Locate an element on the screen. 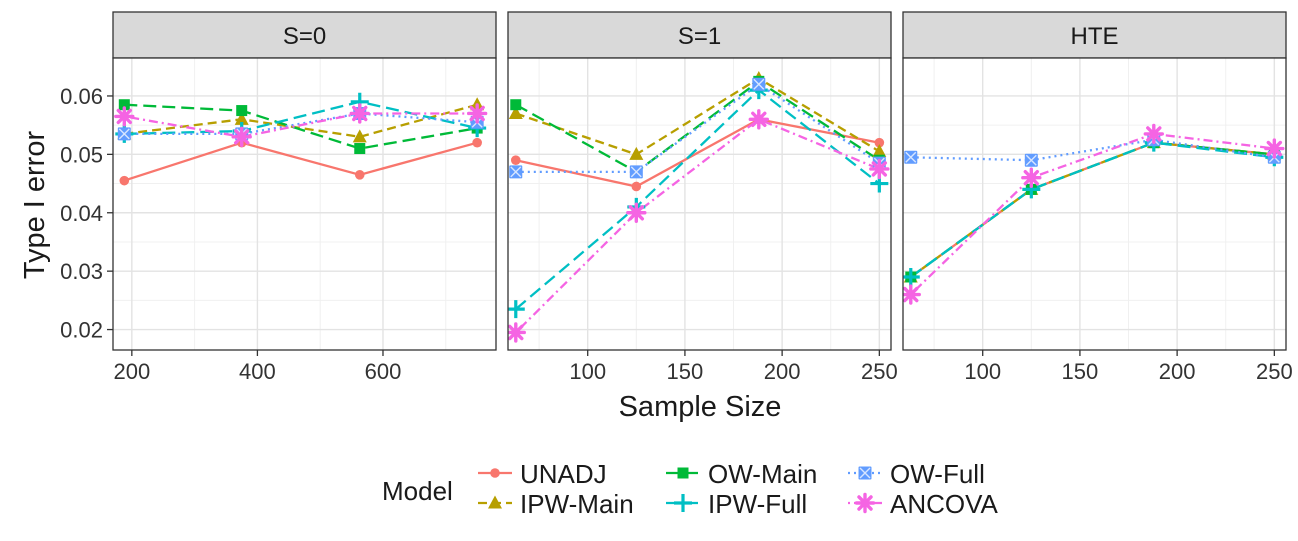 This screenshot has height=541, width=1298. legend-label: OW-Main is located at coordinates (762, 474).